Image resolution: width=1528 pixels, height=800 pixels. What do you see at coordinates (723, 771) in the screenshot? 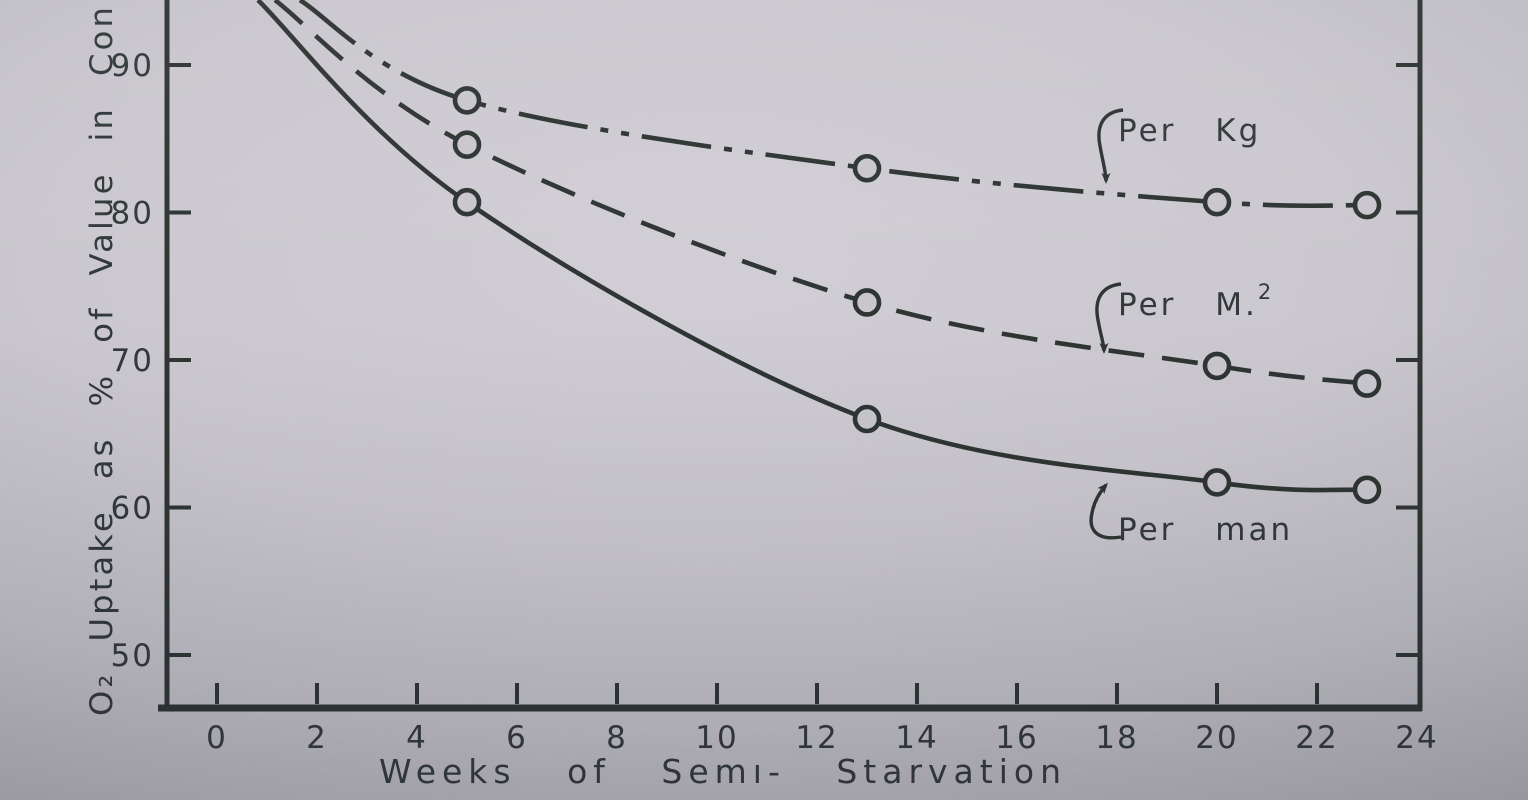
I see `x-axis-title: Weeks of Semı- Starvation` at bounding box center [723, 771].